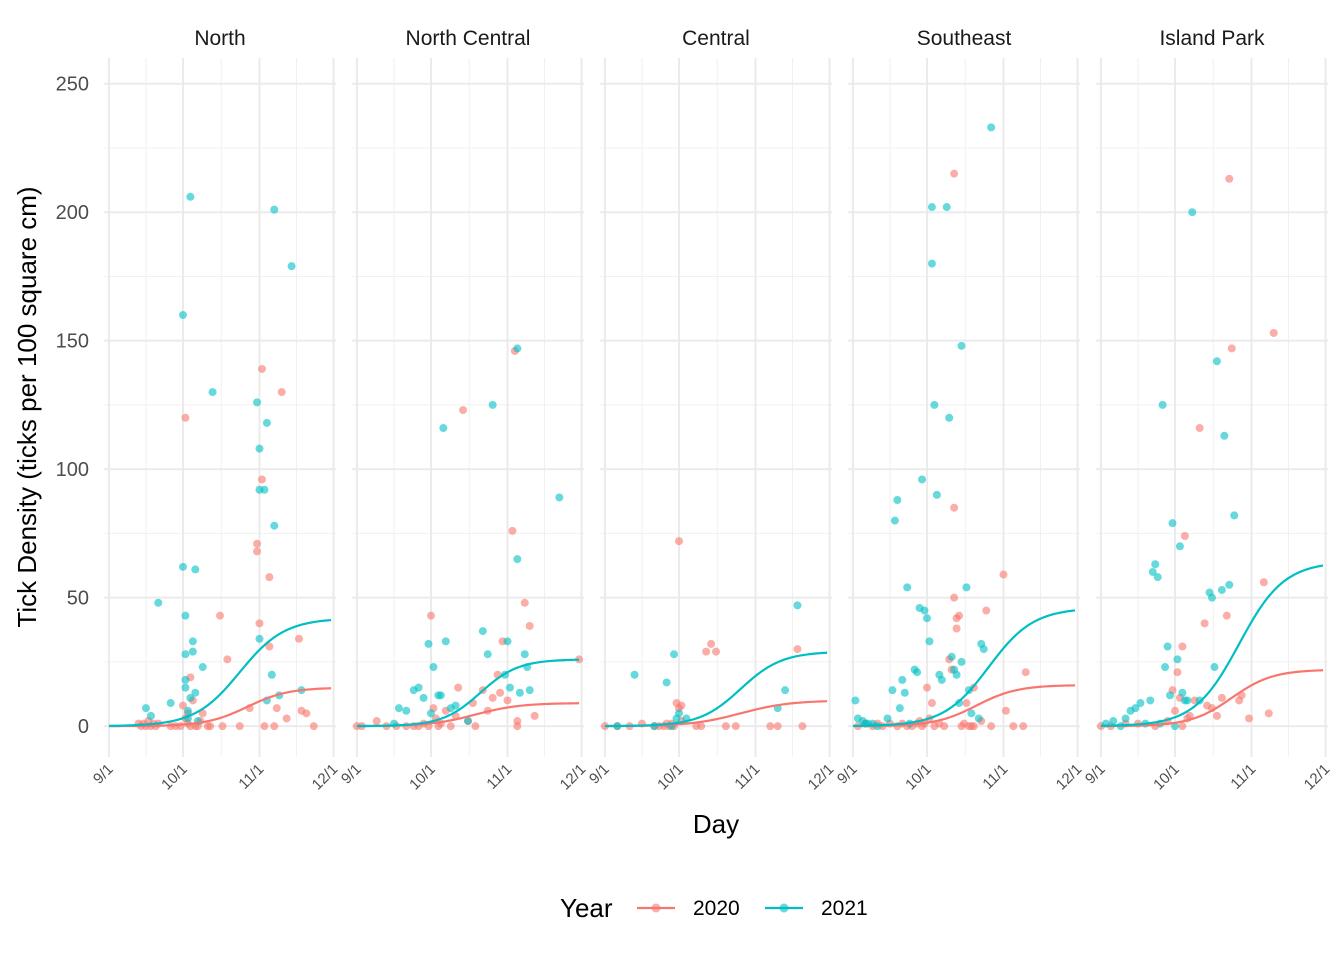 Image resolution: width=1344 pixels, height=960 pixels. What do you see at coordinates (1212, 38) in the screenshot?
I see `panel-title: Island Park` at bounding box center [1212, 38].